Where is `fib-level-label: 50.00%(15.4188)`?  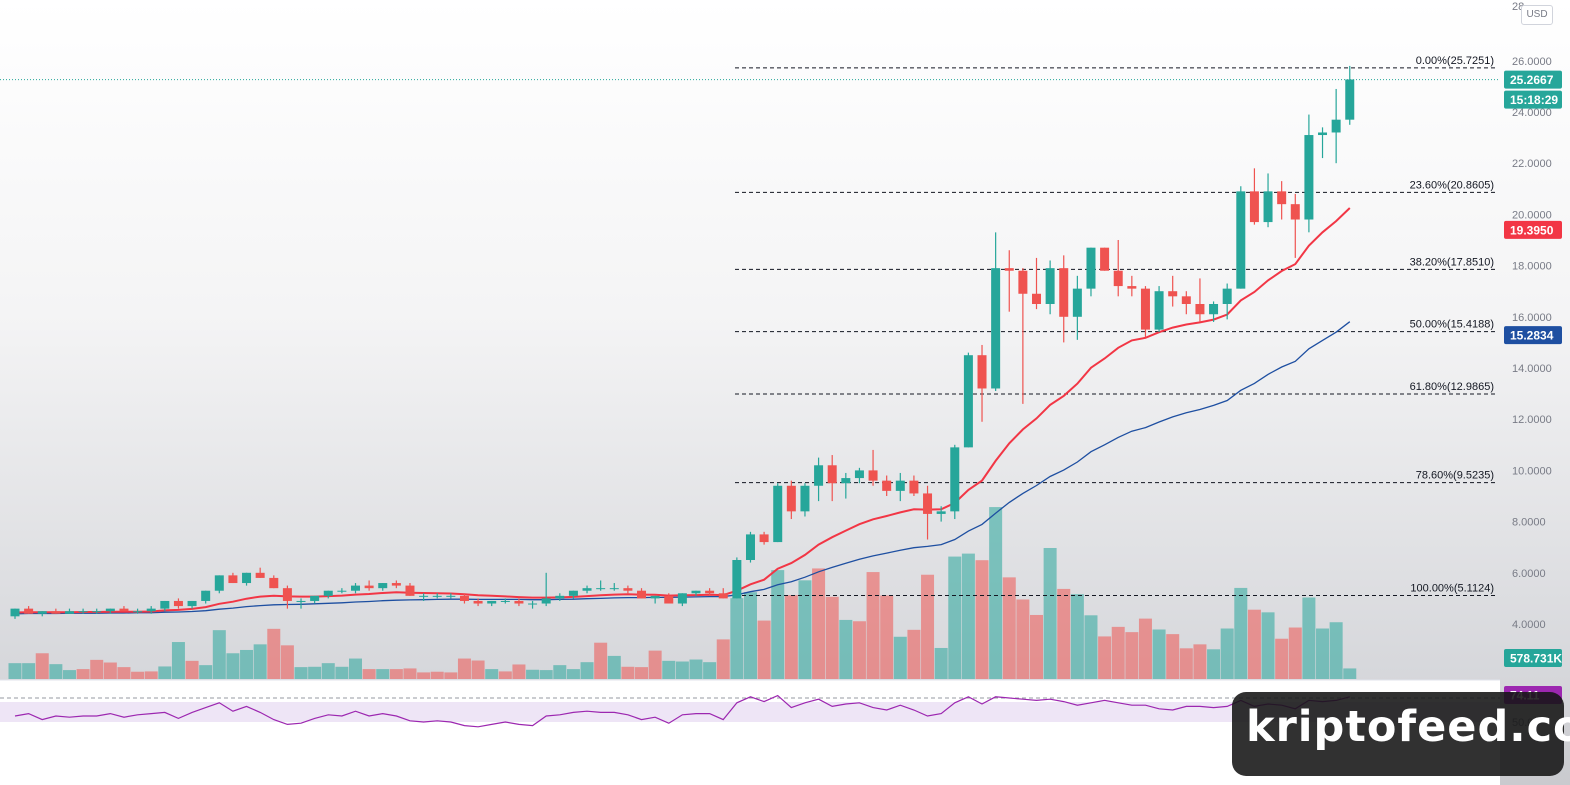 fib-level-label: 50.00%(15.4188) is located at coordinates (1452, 325).